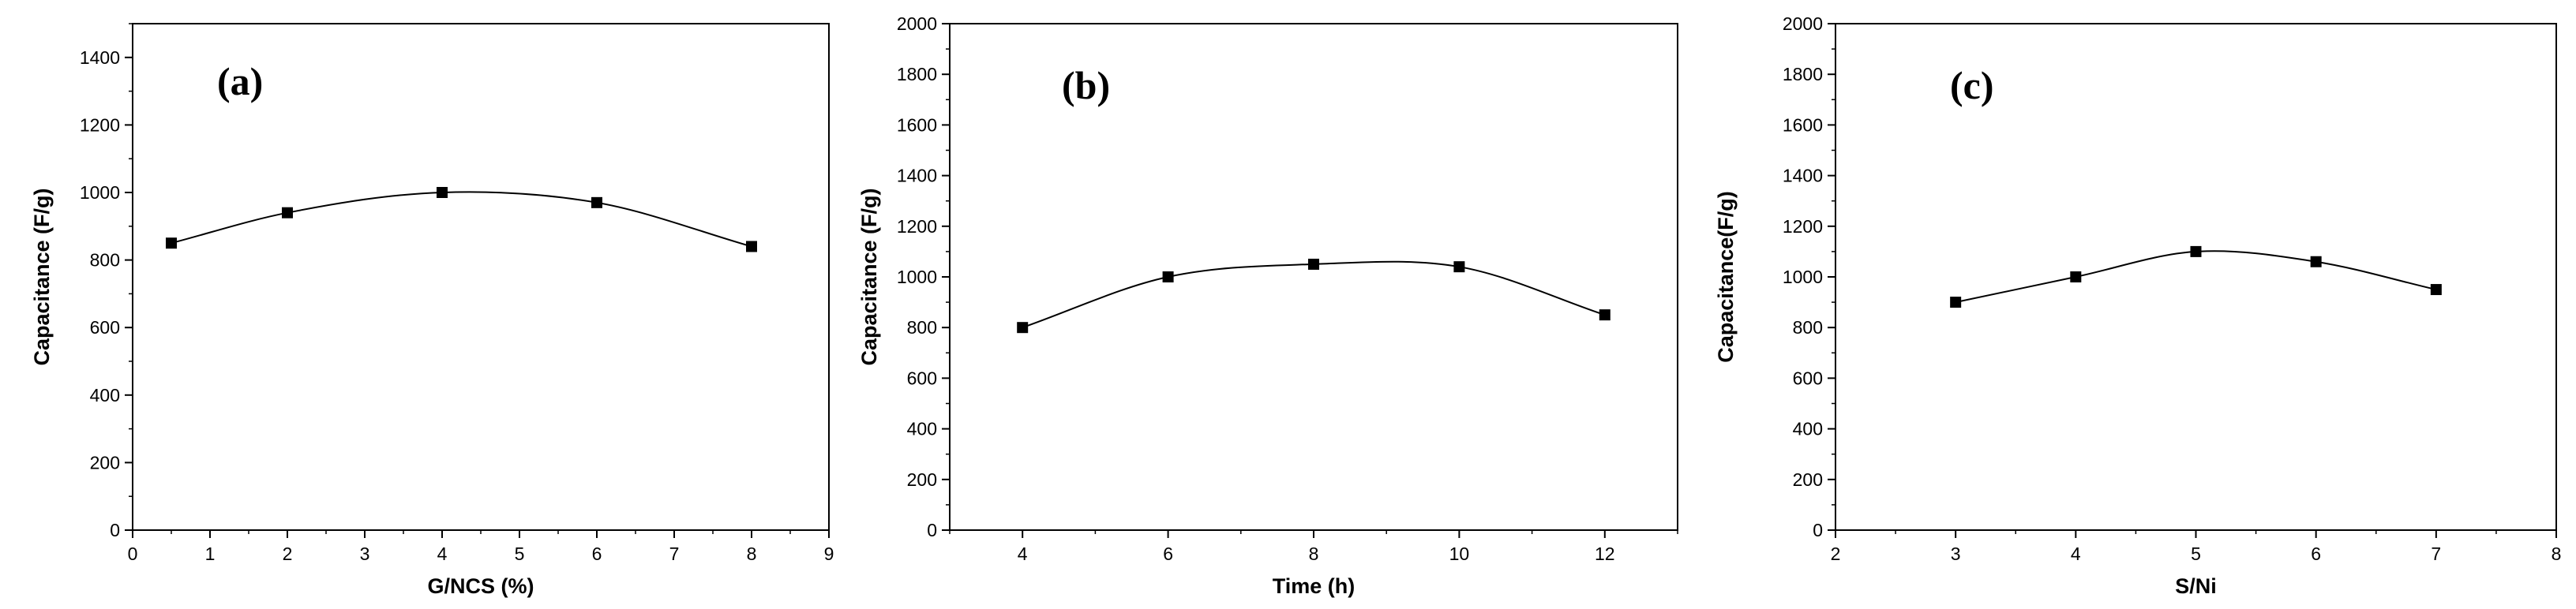 This screenshot has width=2576, height=609. I want to click on x-axis-ticks: 2 3 4 5 6 7 8, so click(2196, 547).